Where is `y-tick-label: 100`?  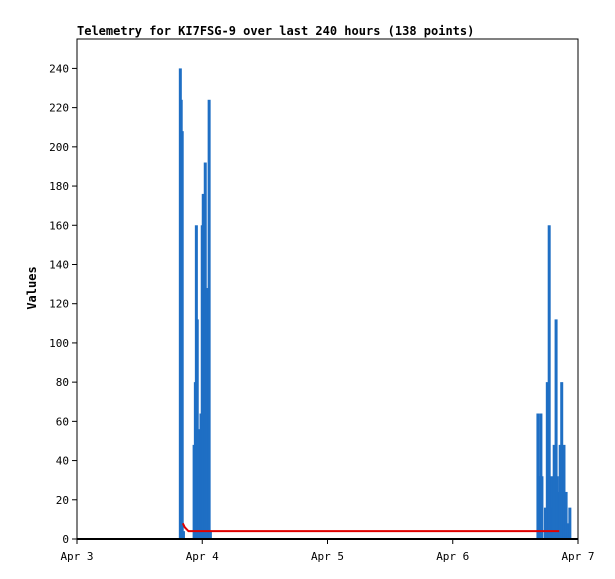 y-tick-label: 100 is located at coordinates (59, 343).